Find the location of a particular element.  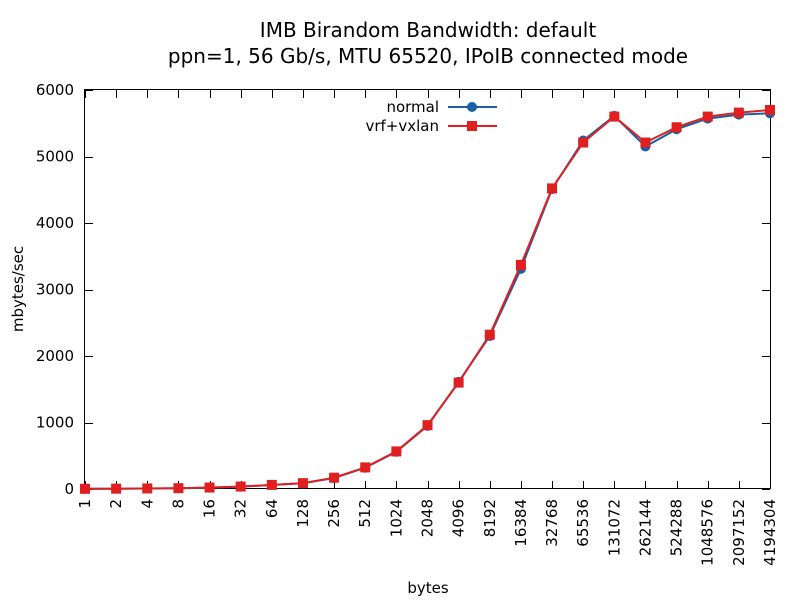

y-tick-label: 3000 is located at coordinates (55, 290).